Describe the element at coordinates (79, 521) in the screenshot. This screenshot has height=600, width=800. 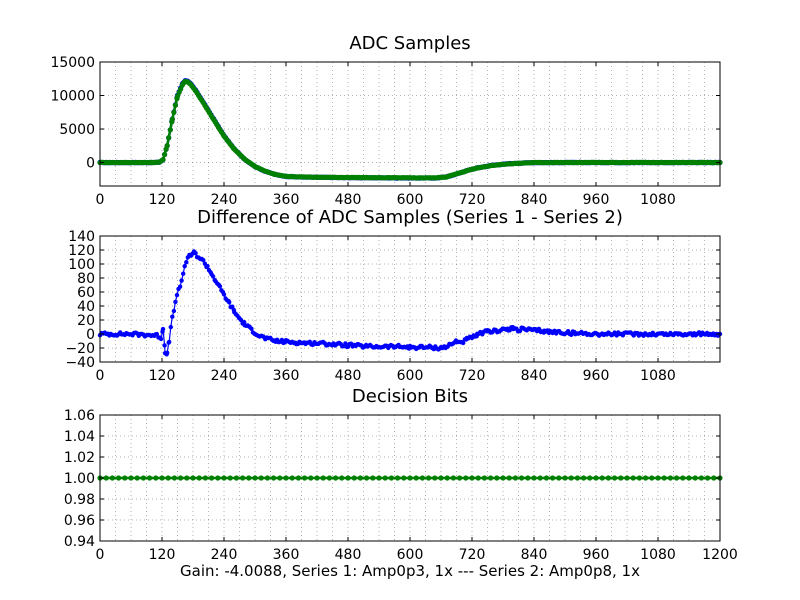
I see `y-tick-label: 0.96` at that location.